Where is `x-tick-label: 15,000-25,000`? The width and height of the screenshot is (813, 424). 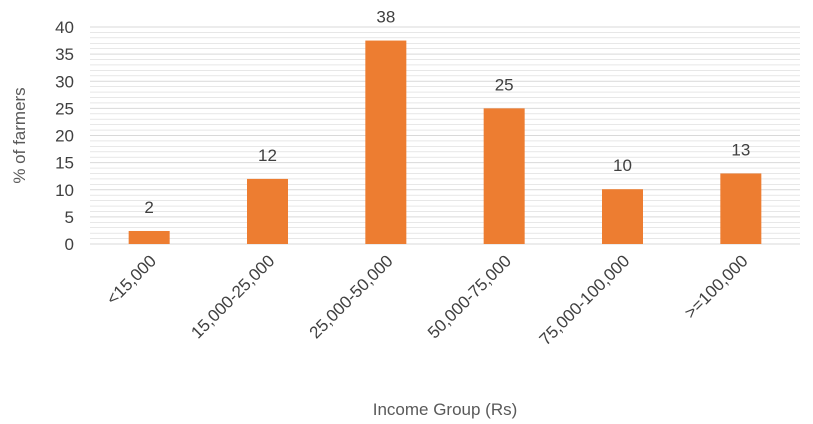
x-tick-label: 15,000-25,000 is located at coordinates (232, 296).